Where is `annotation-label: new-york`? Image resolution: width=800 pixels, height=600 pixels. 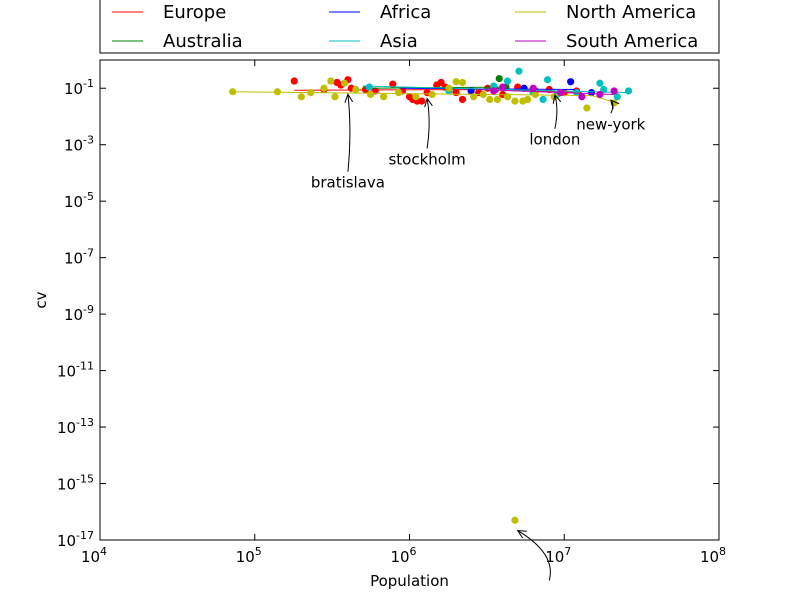
annotation-label: new-york is located at coordinates (610, 124).